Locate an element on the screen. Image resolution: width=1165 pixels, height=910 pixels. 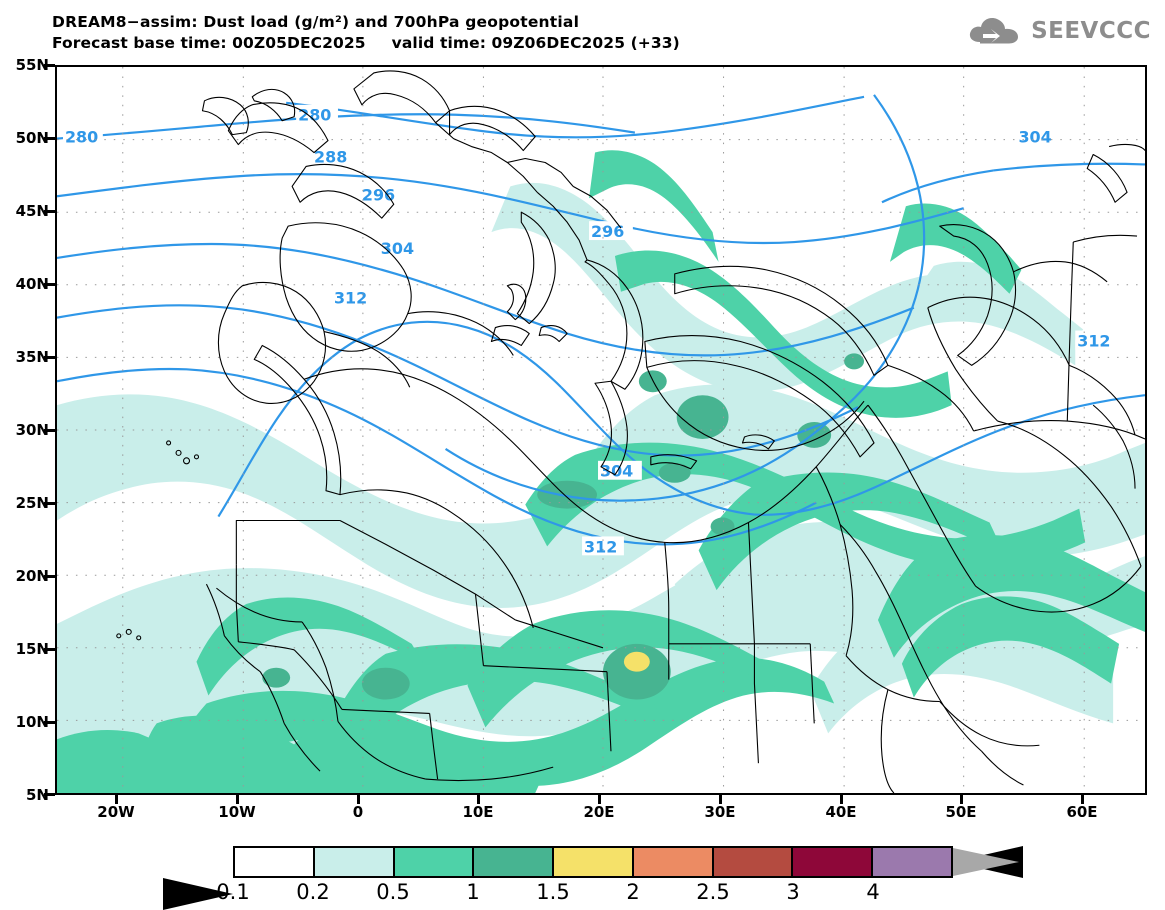
seevccc-logo: SEEVCCC is located at coordinates (1058, 31).